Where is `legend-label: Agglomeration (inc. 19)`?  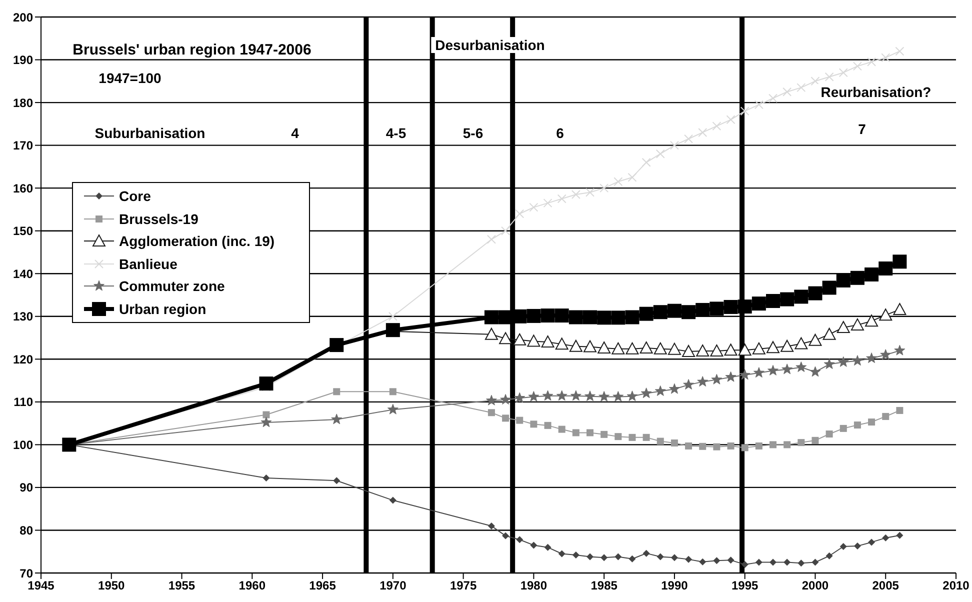 legend-label: Agglomeration (inc. 19) is located at coordinates (197, 241).